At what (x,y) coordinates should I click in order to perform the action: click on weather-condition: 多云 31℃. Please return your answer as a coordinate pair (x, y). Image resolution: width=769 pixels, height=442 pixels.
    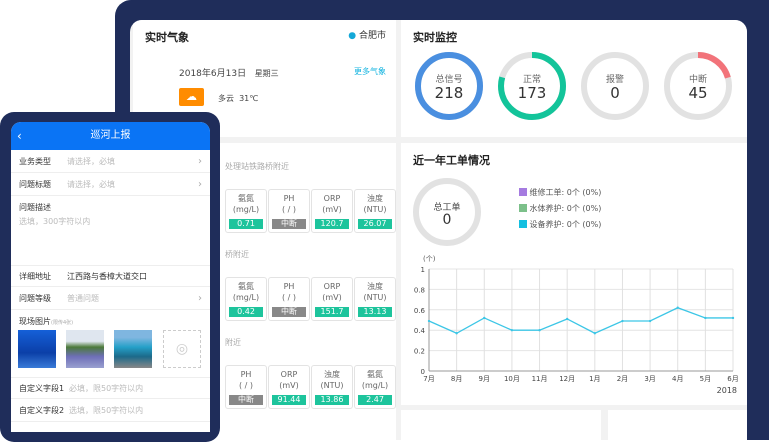
    Looking at the image, I should click on (238, 98).